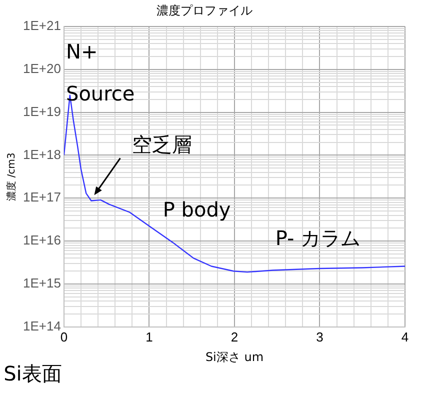  I want to click on x-tick-label: 0, so click(64, 336).